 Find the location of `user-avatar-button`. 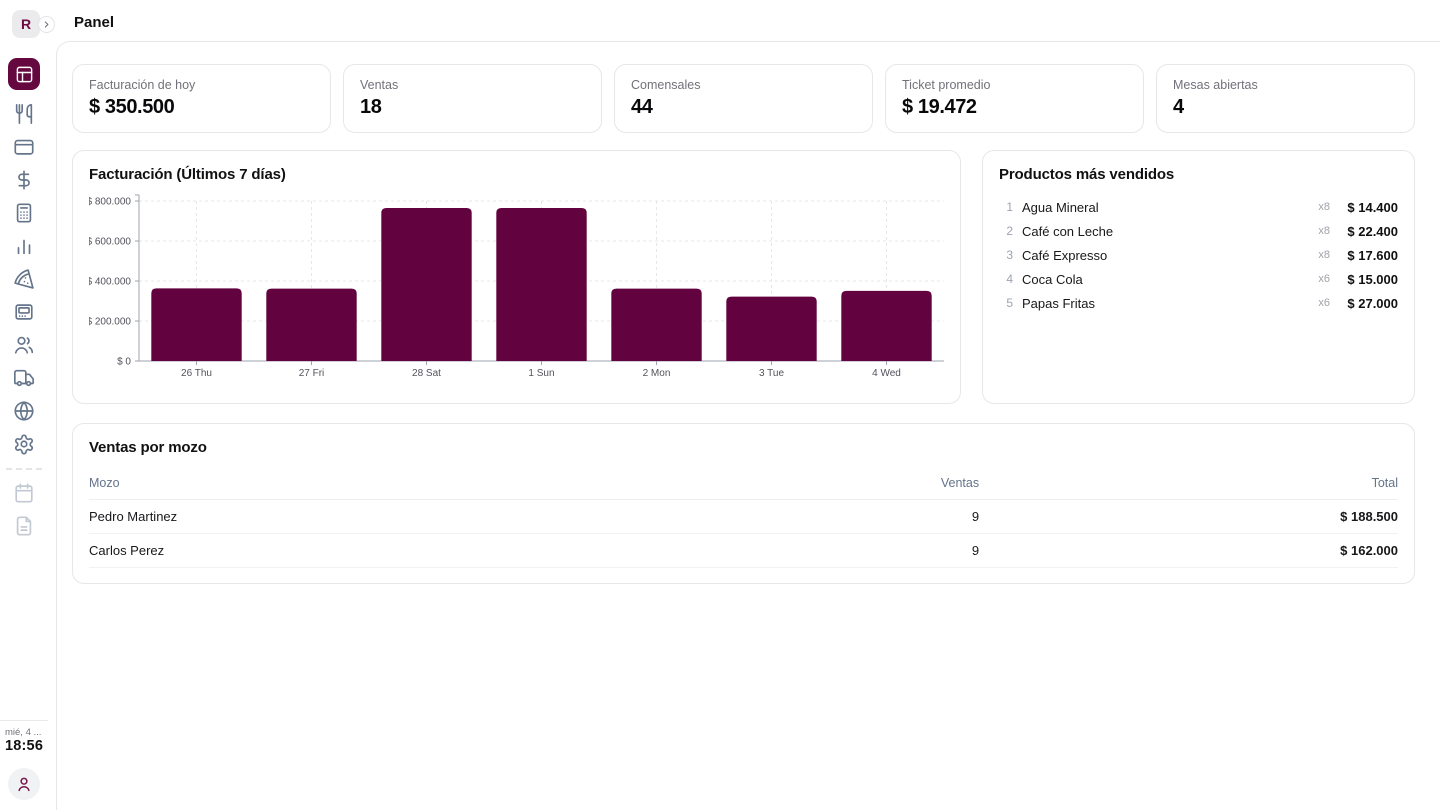

user-avatar-button is located at coordinates (24, 784).